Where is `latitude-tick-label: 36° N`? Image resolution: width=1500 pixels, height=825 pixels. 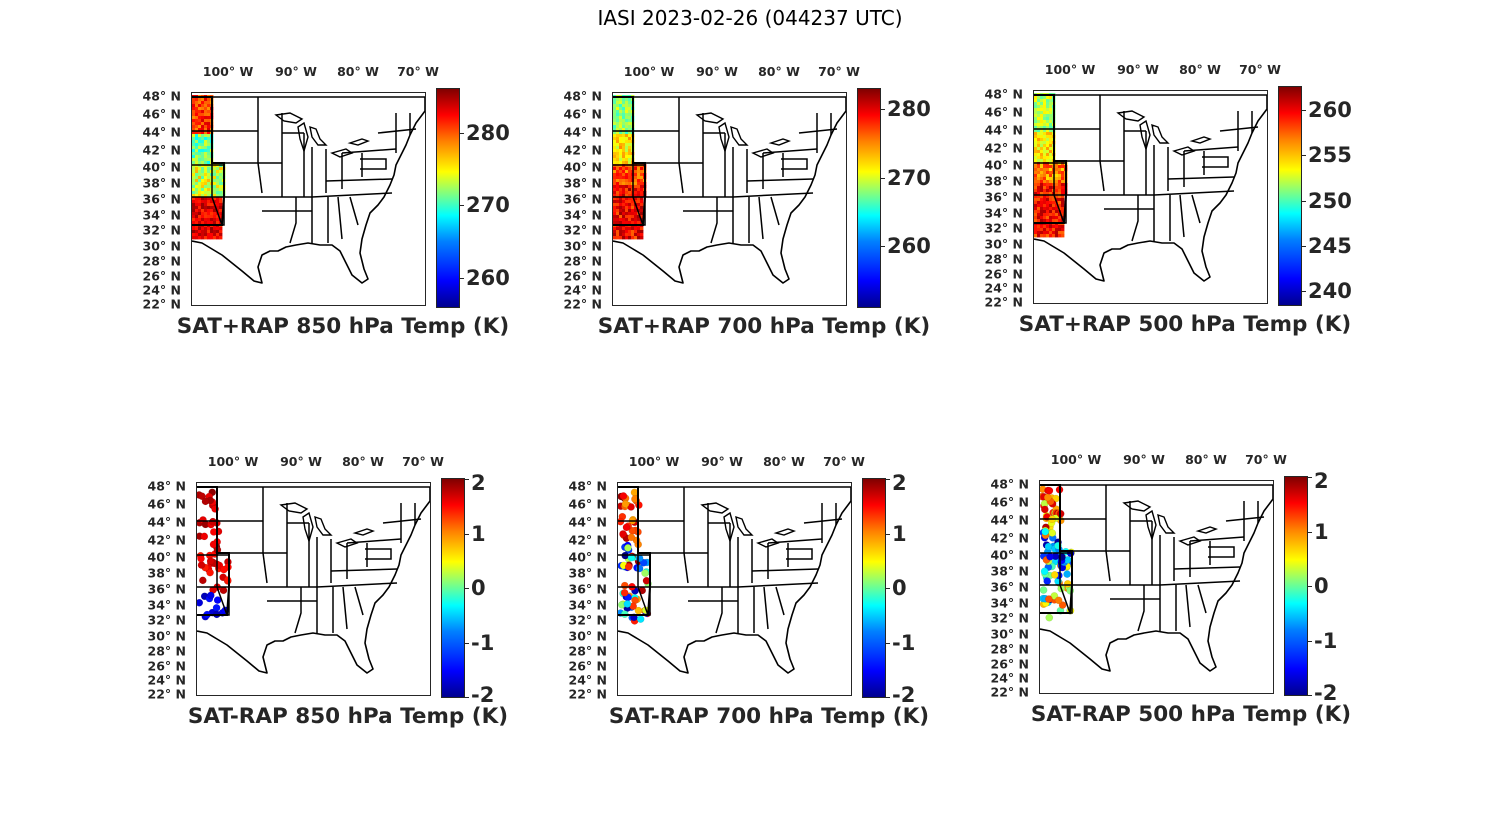 latitude-tick-label: 36° N is located at coordinates (1003, 197).